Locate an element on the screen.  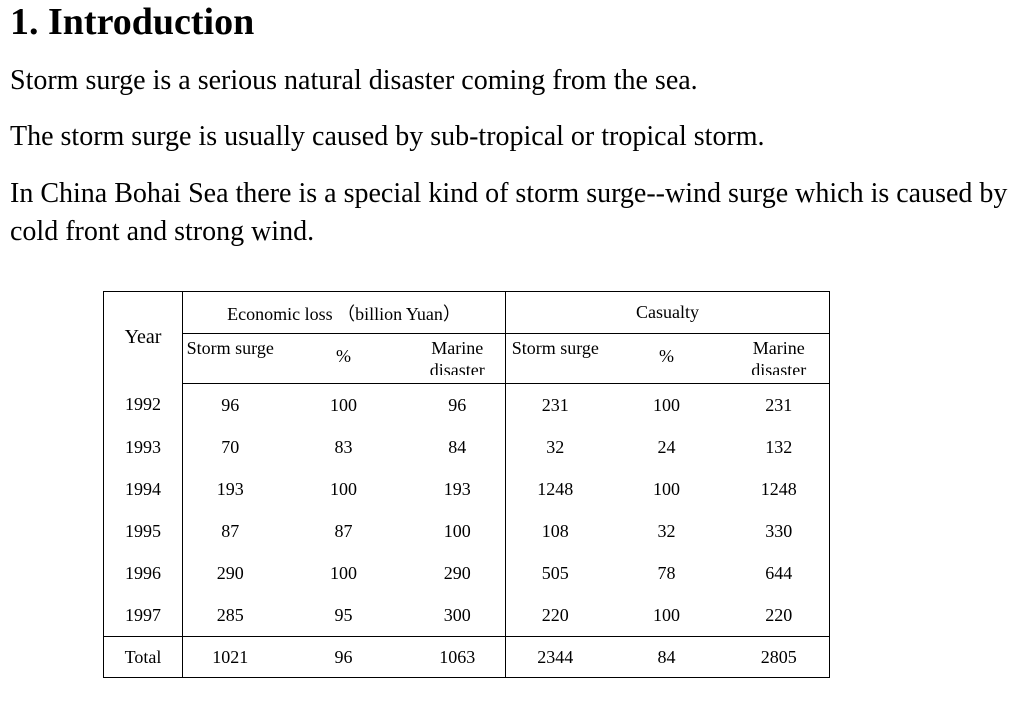
econ-marine-disaster-header: Marine disaster is located at coordinates (458, 358).